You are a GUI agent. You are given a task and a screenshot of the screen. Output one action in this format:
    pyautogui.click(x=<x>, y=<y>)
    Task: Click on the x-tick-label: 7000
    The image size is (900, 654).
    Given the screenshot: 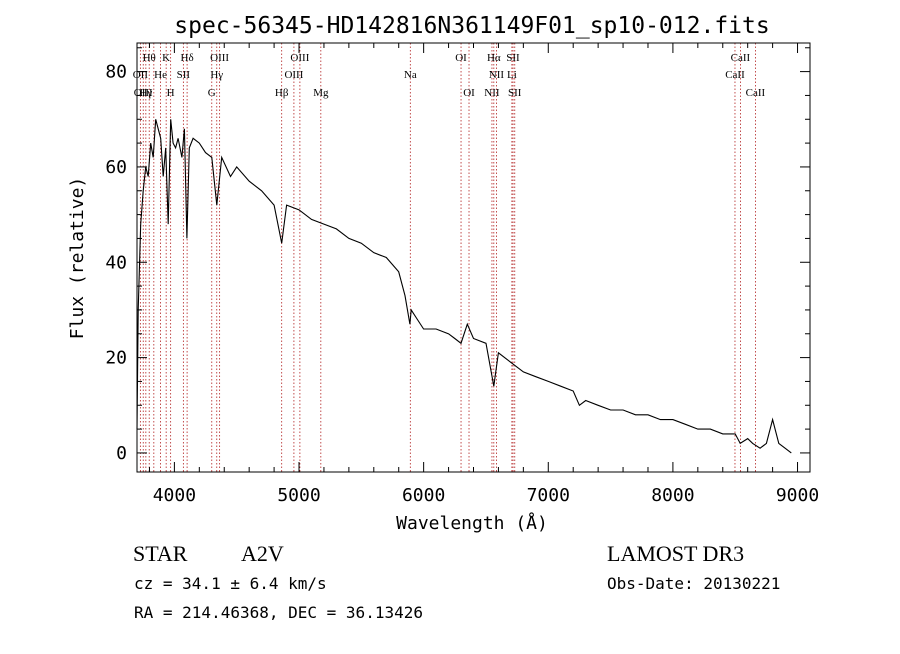 What is the action you would take?
    pyautogui.click(x=548, y=495)
    